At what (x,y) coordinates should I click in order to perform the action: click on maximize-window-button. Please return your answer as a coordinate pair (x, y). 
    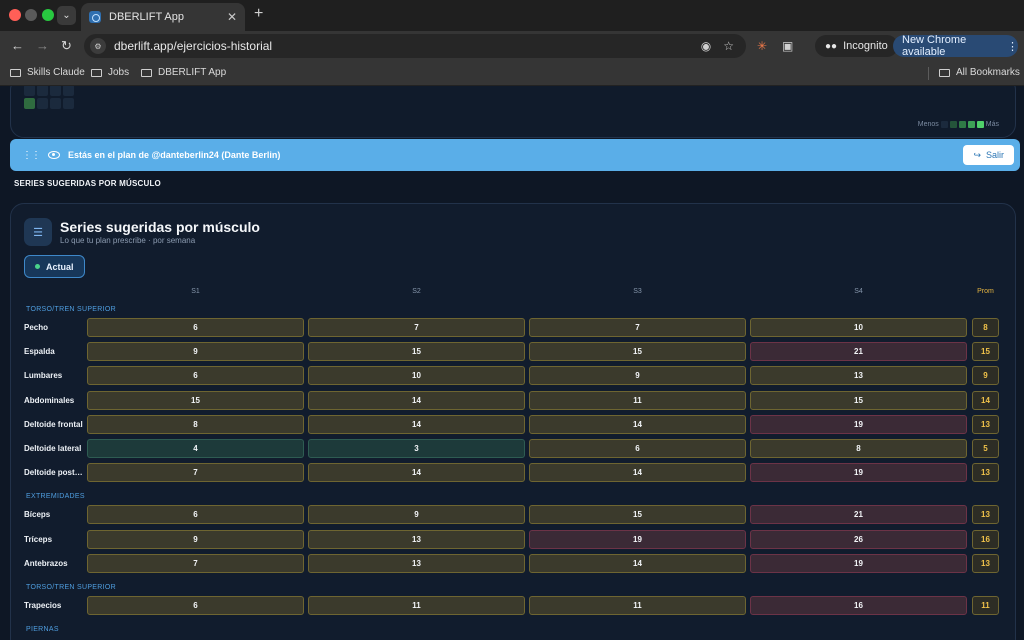
    Looking at the image, I should click on (48, 15).